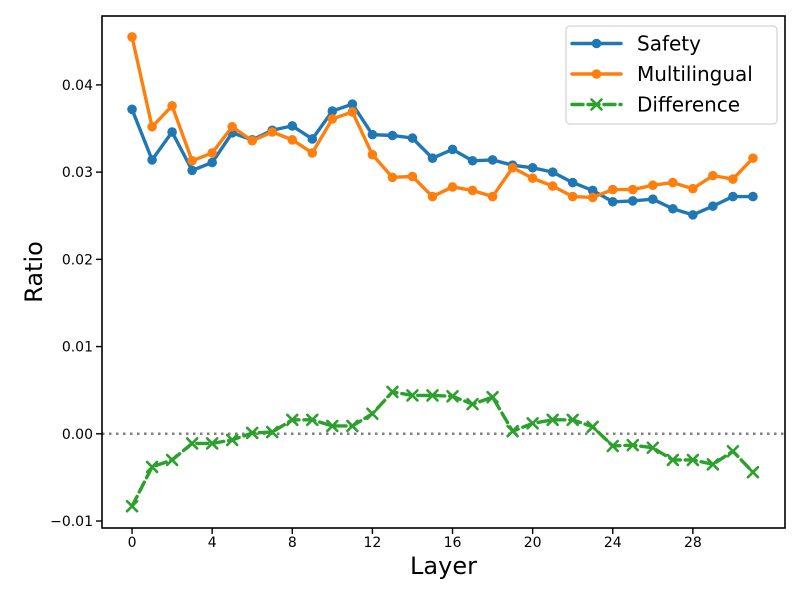  Describe the element at coordinates (77, 173) in the screenshot. I see `y-tick-label: 0.03` at that location.